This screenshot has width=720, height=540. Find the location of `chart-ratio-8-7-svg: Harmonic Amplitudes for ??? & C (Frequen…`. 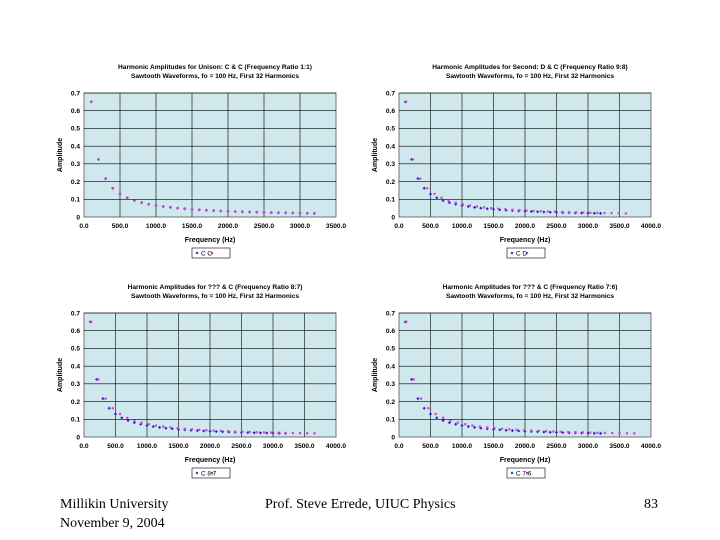

chart-ratio-8-7-svg: Harmonic Amplitudes for ??? & C (Frequen… is located at coordinates (202, 381).